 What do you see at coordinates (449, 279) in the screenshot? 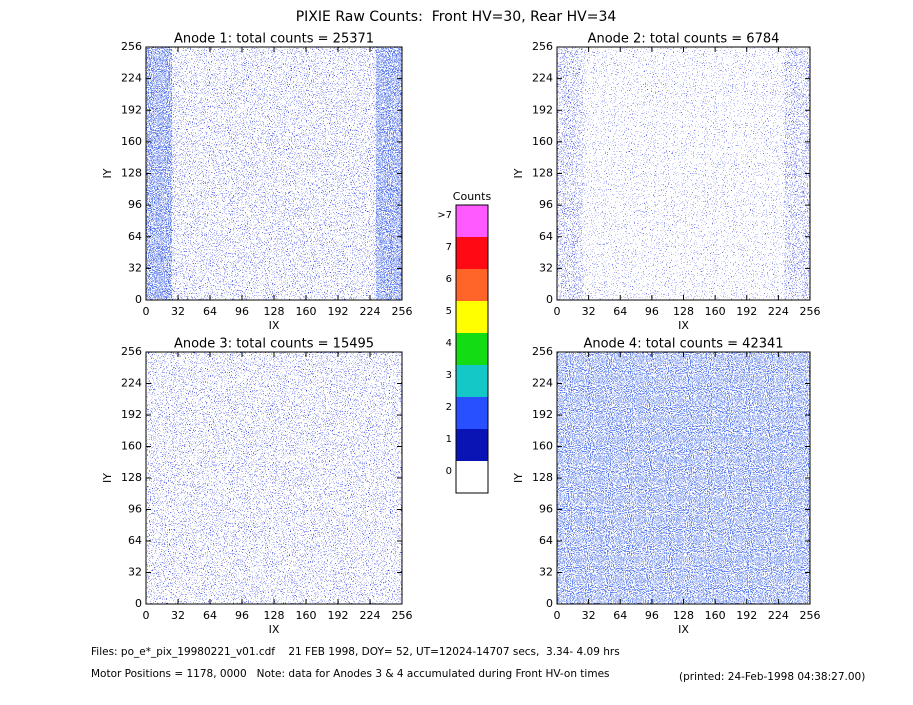
I see `colorbar-label: 6` at bounding box center [449, 279].